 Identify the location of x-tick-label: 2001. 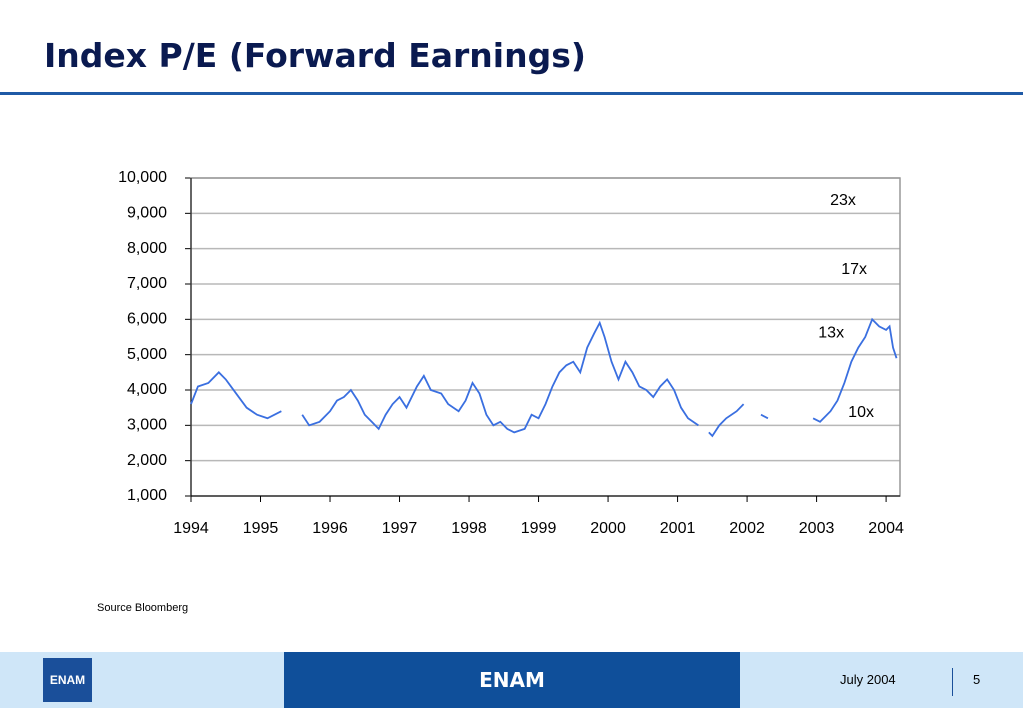
(678, 528).